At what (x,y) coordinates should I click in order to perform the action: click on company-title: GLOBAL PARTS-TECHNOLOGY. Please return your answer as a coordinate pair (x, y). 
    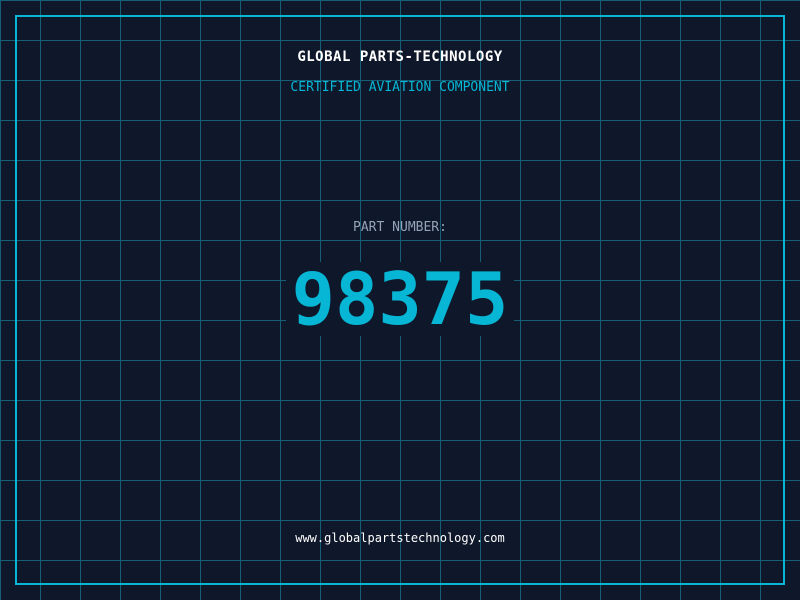
    Looking at the image, I should click on (400, 57).